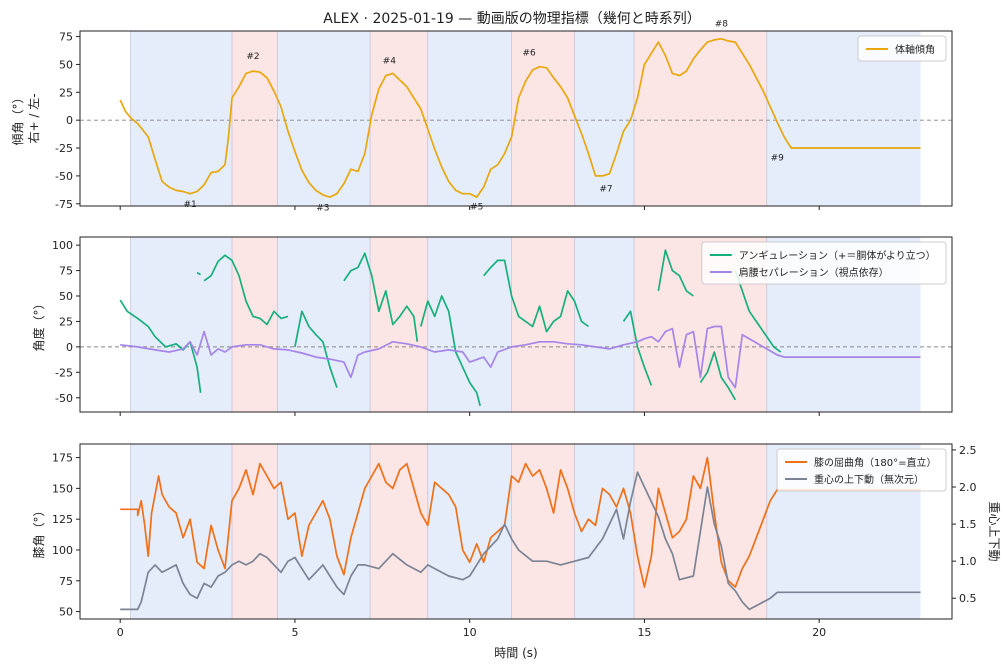  Describe the element at coordinates (915, 49) in the screenshot. I see `legend-label: 体軸傾角` at that location.